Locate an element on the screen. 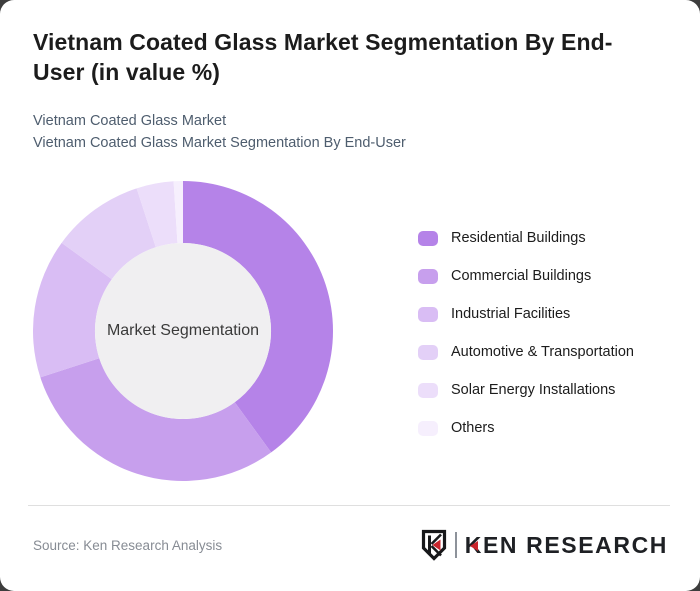 This screenshot has width=700, height=591. logo-k-triangle-icon is located at coordinates (473, 546).